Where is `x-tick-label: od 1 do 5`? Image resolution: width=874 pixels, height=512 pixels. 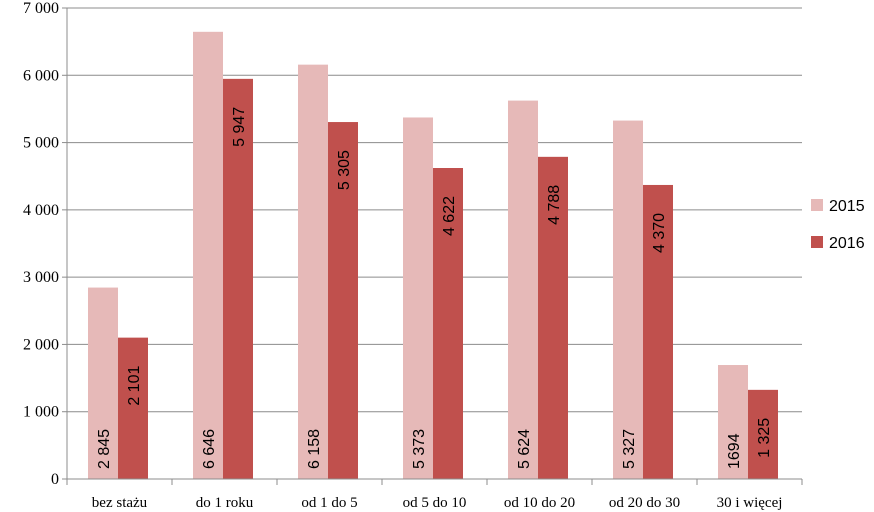 x-tick-label: od 1 do 5 is located at coordinates (329, 503).